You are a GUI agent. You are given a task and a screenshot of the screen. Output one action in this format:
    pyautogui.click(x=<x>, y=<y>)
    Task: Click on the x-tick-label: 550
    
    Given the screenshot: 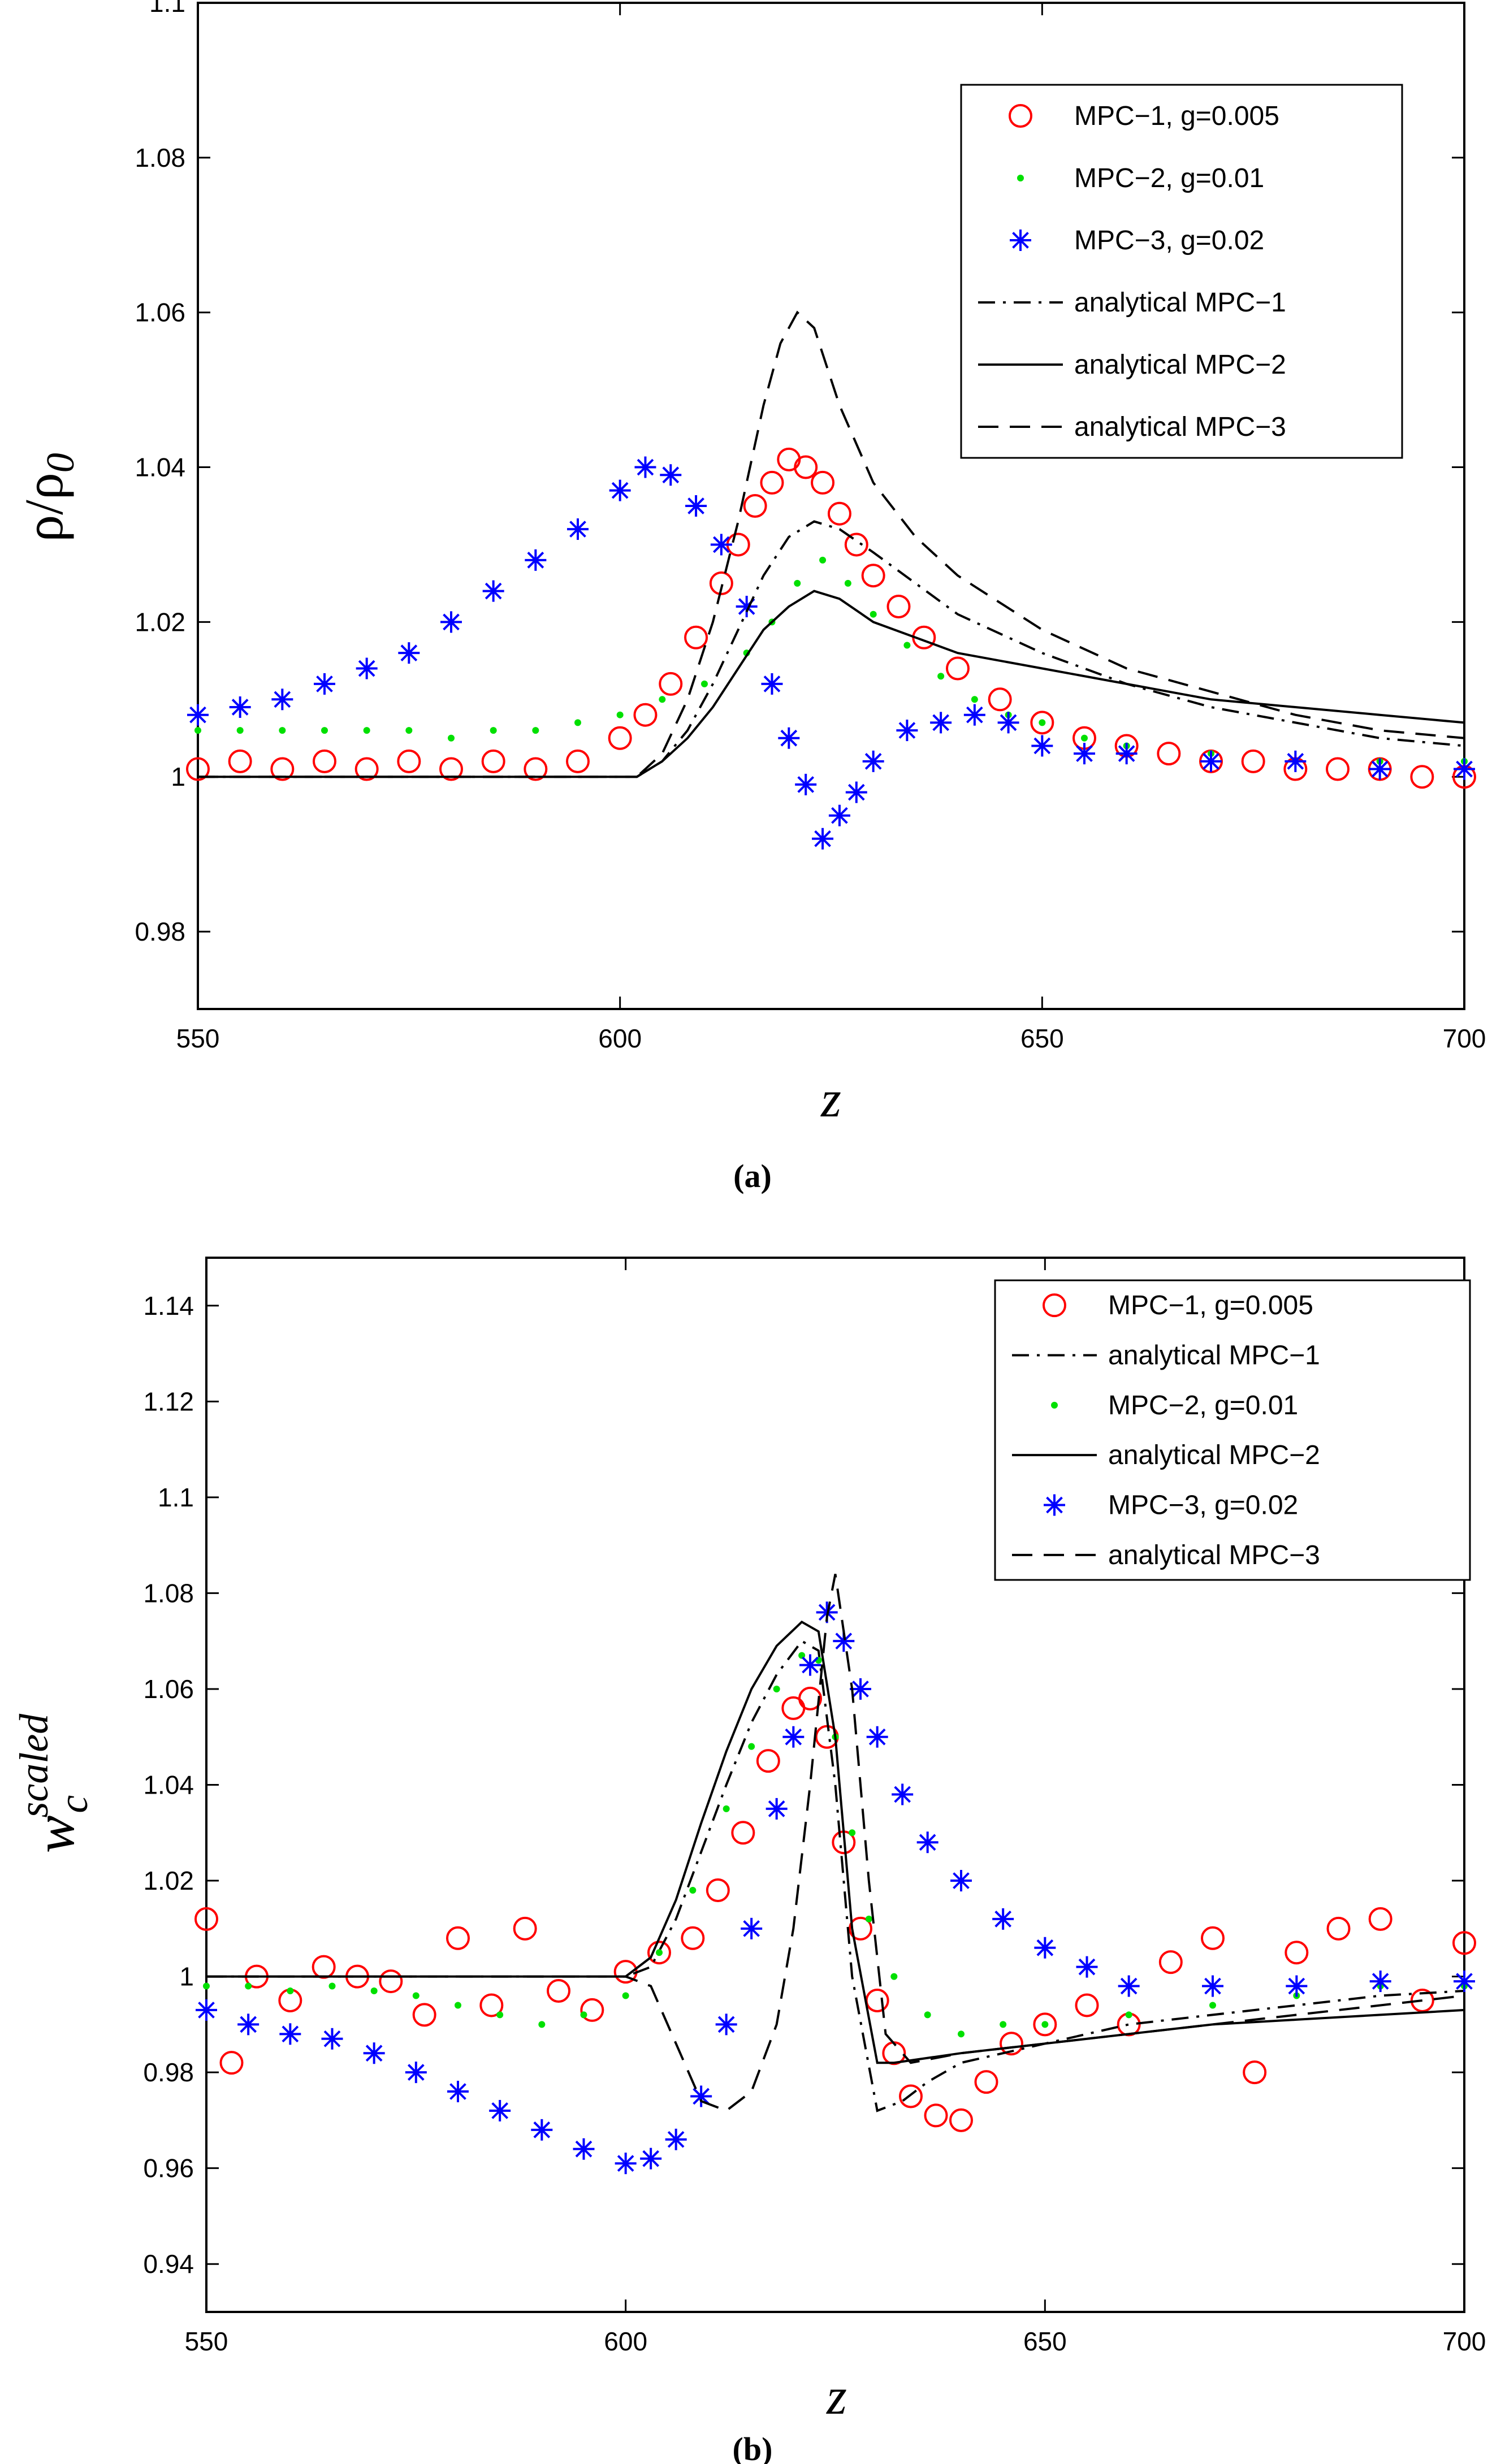 What is the action you would take?
    pyautogui.click(x=198, y=1038)
    